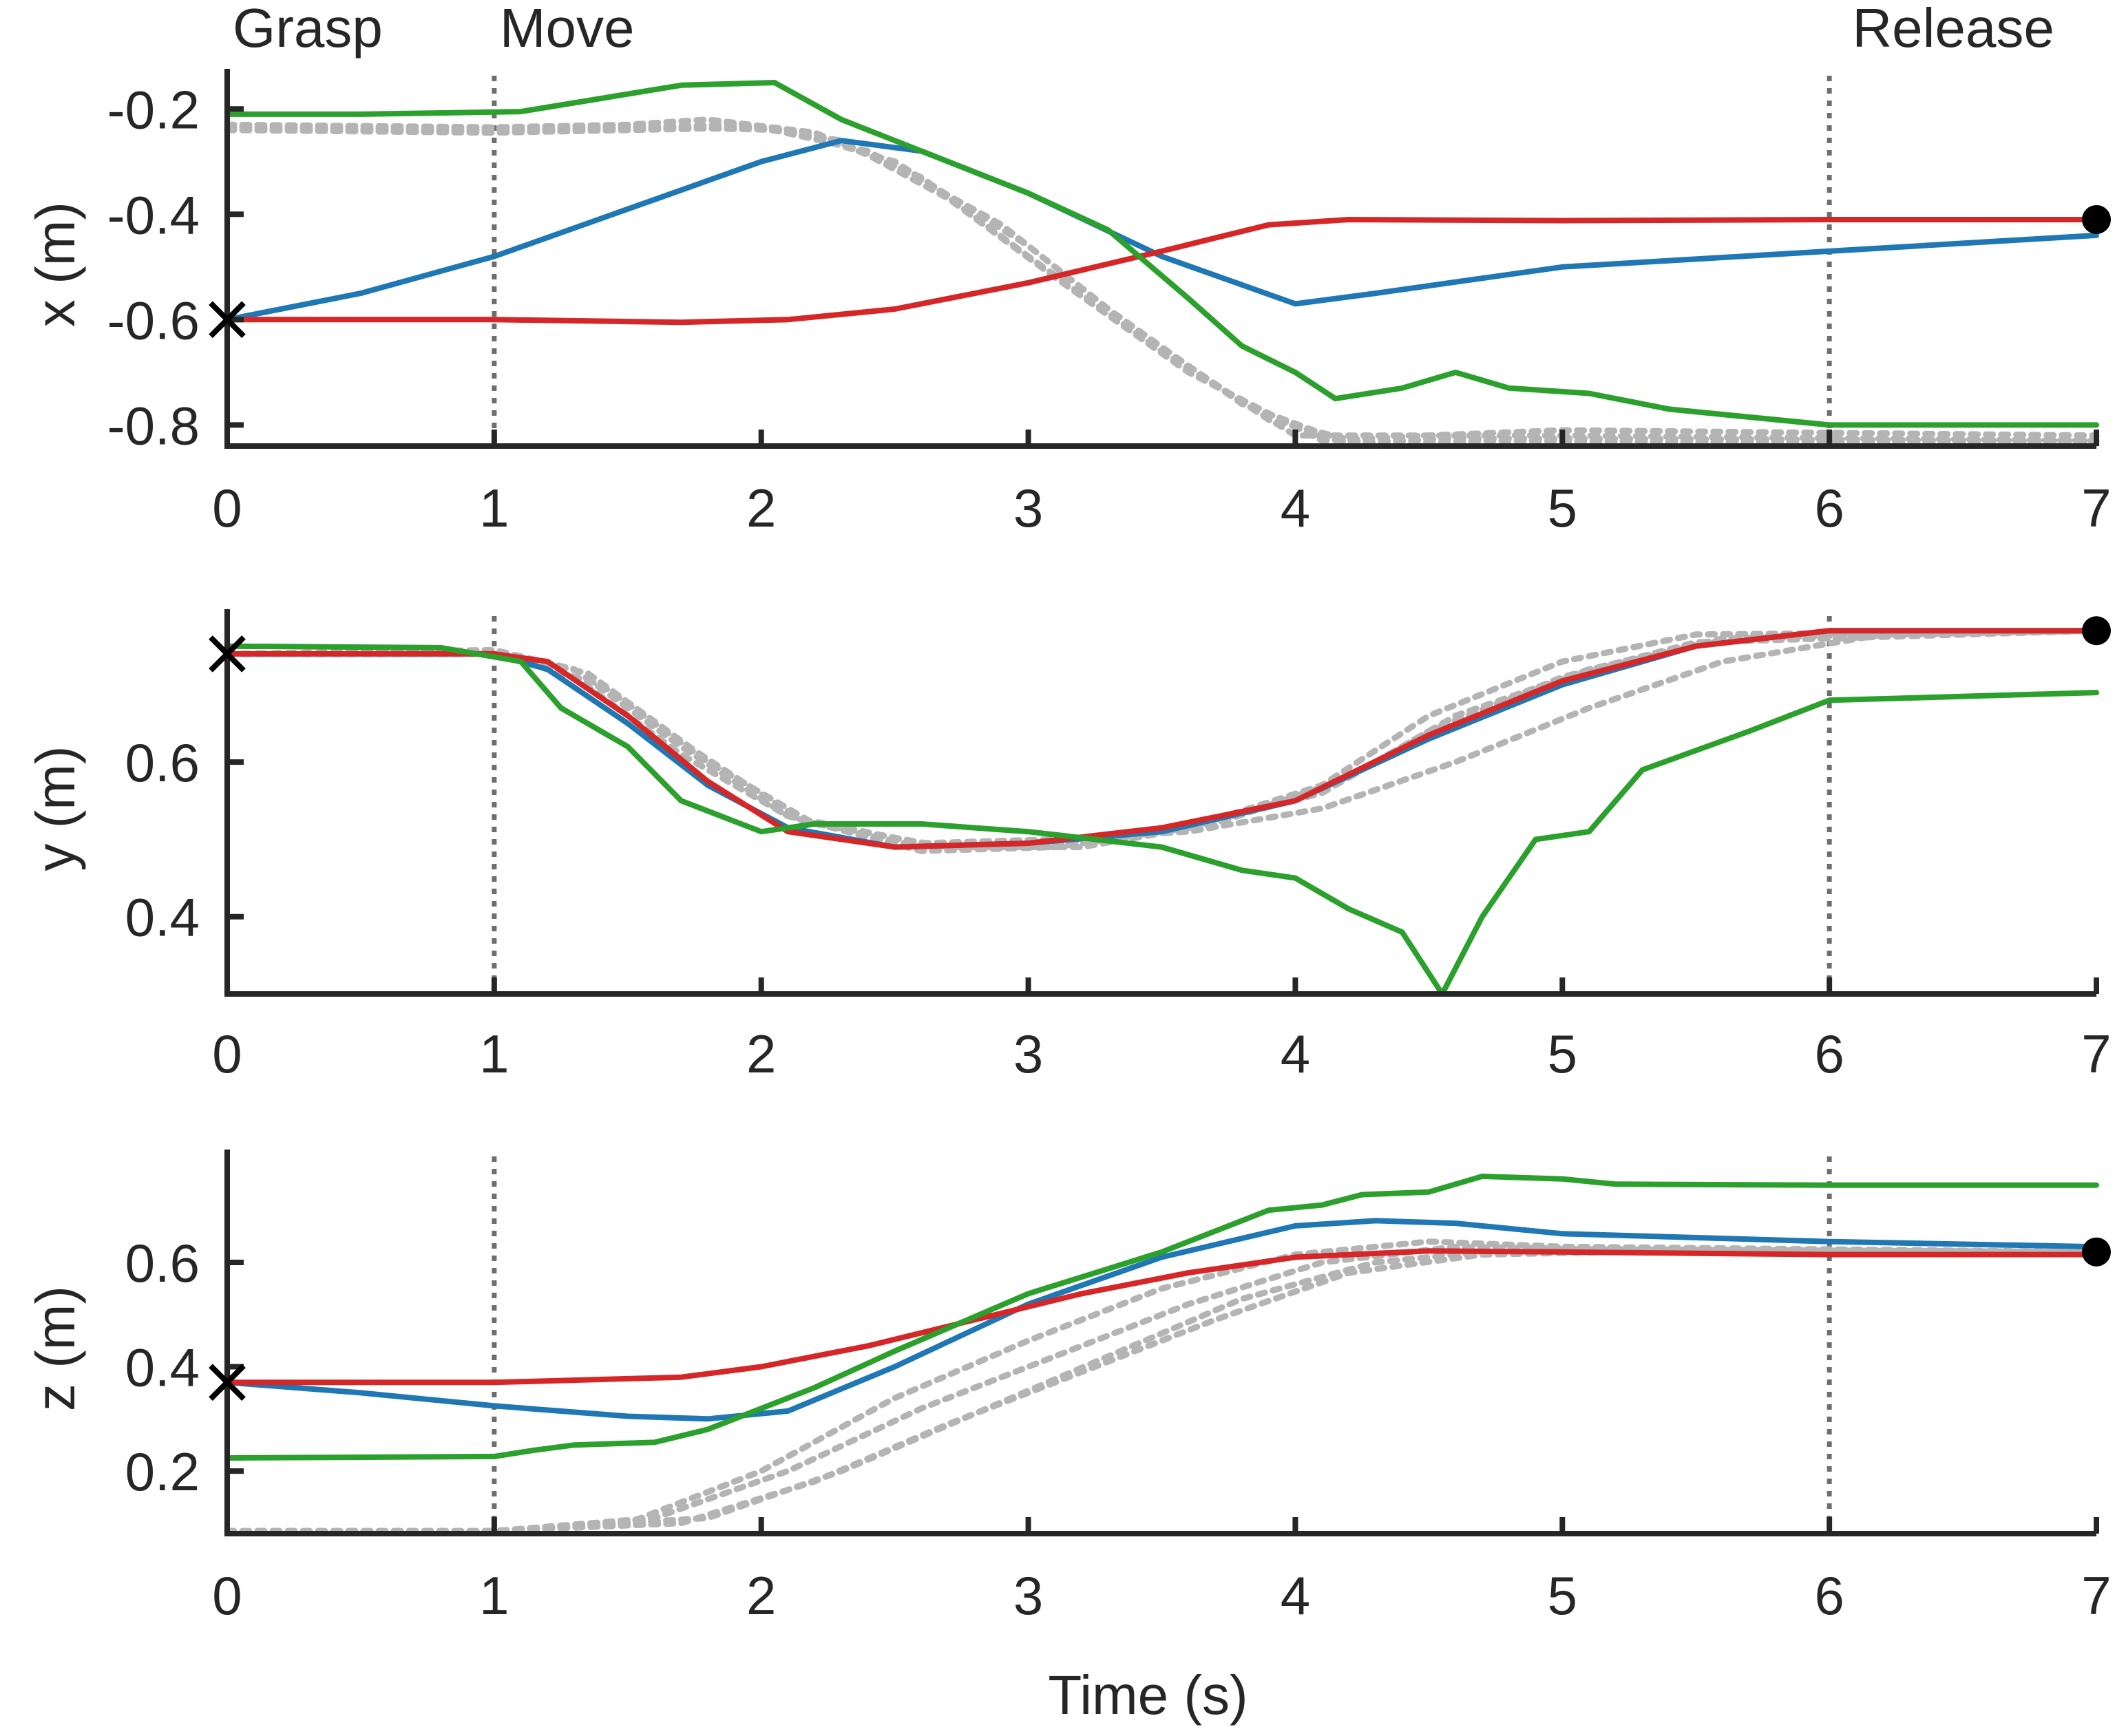  I want to click on y-tick-label: -0.6, so click(153, 320).